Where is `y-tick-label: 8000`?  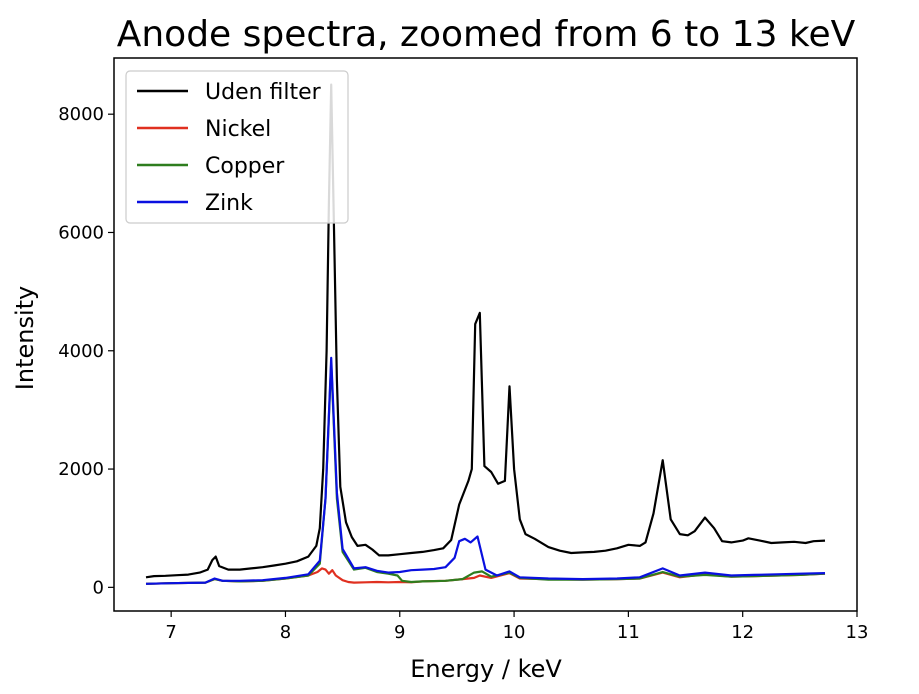
y-tick-label: 8000 is located at coordinates (81, 114).